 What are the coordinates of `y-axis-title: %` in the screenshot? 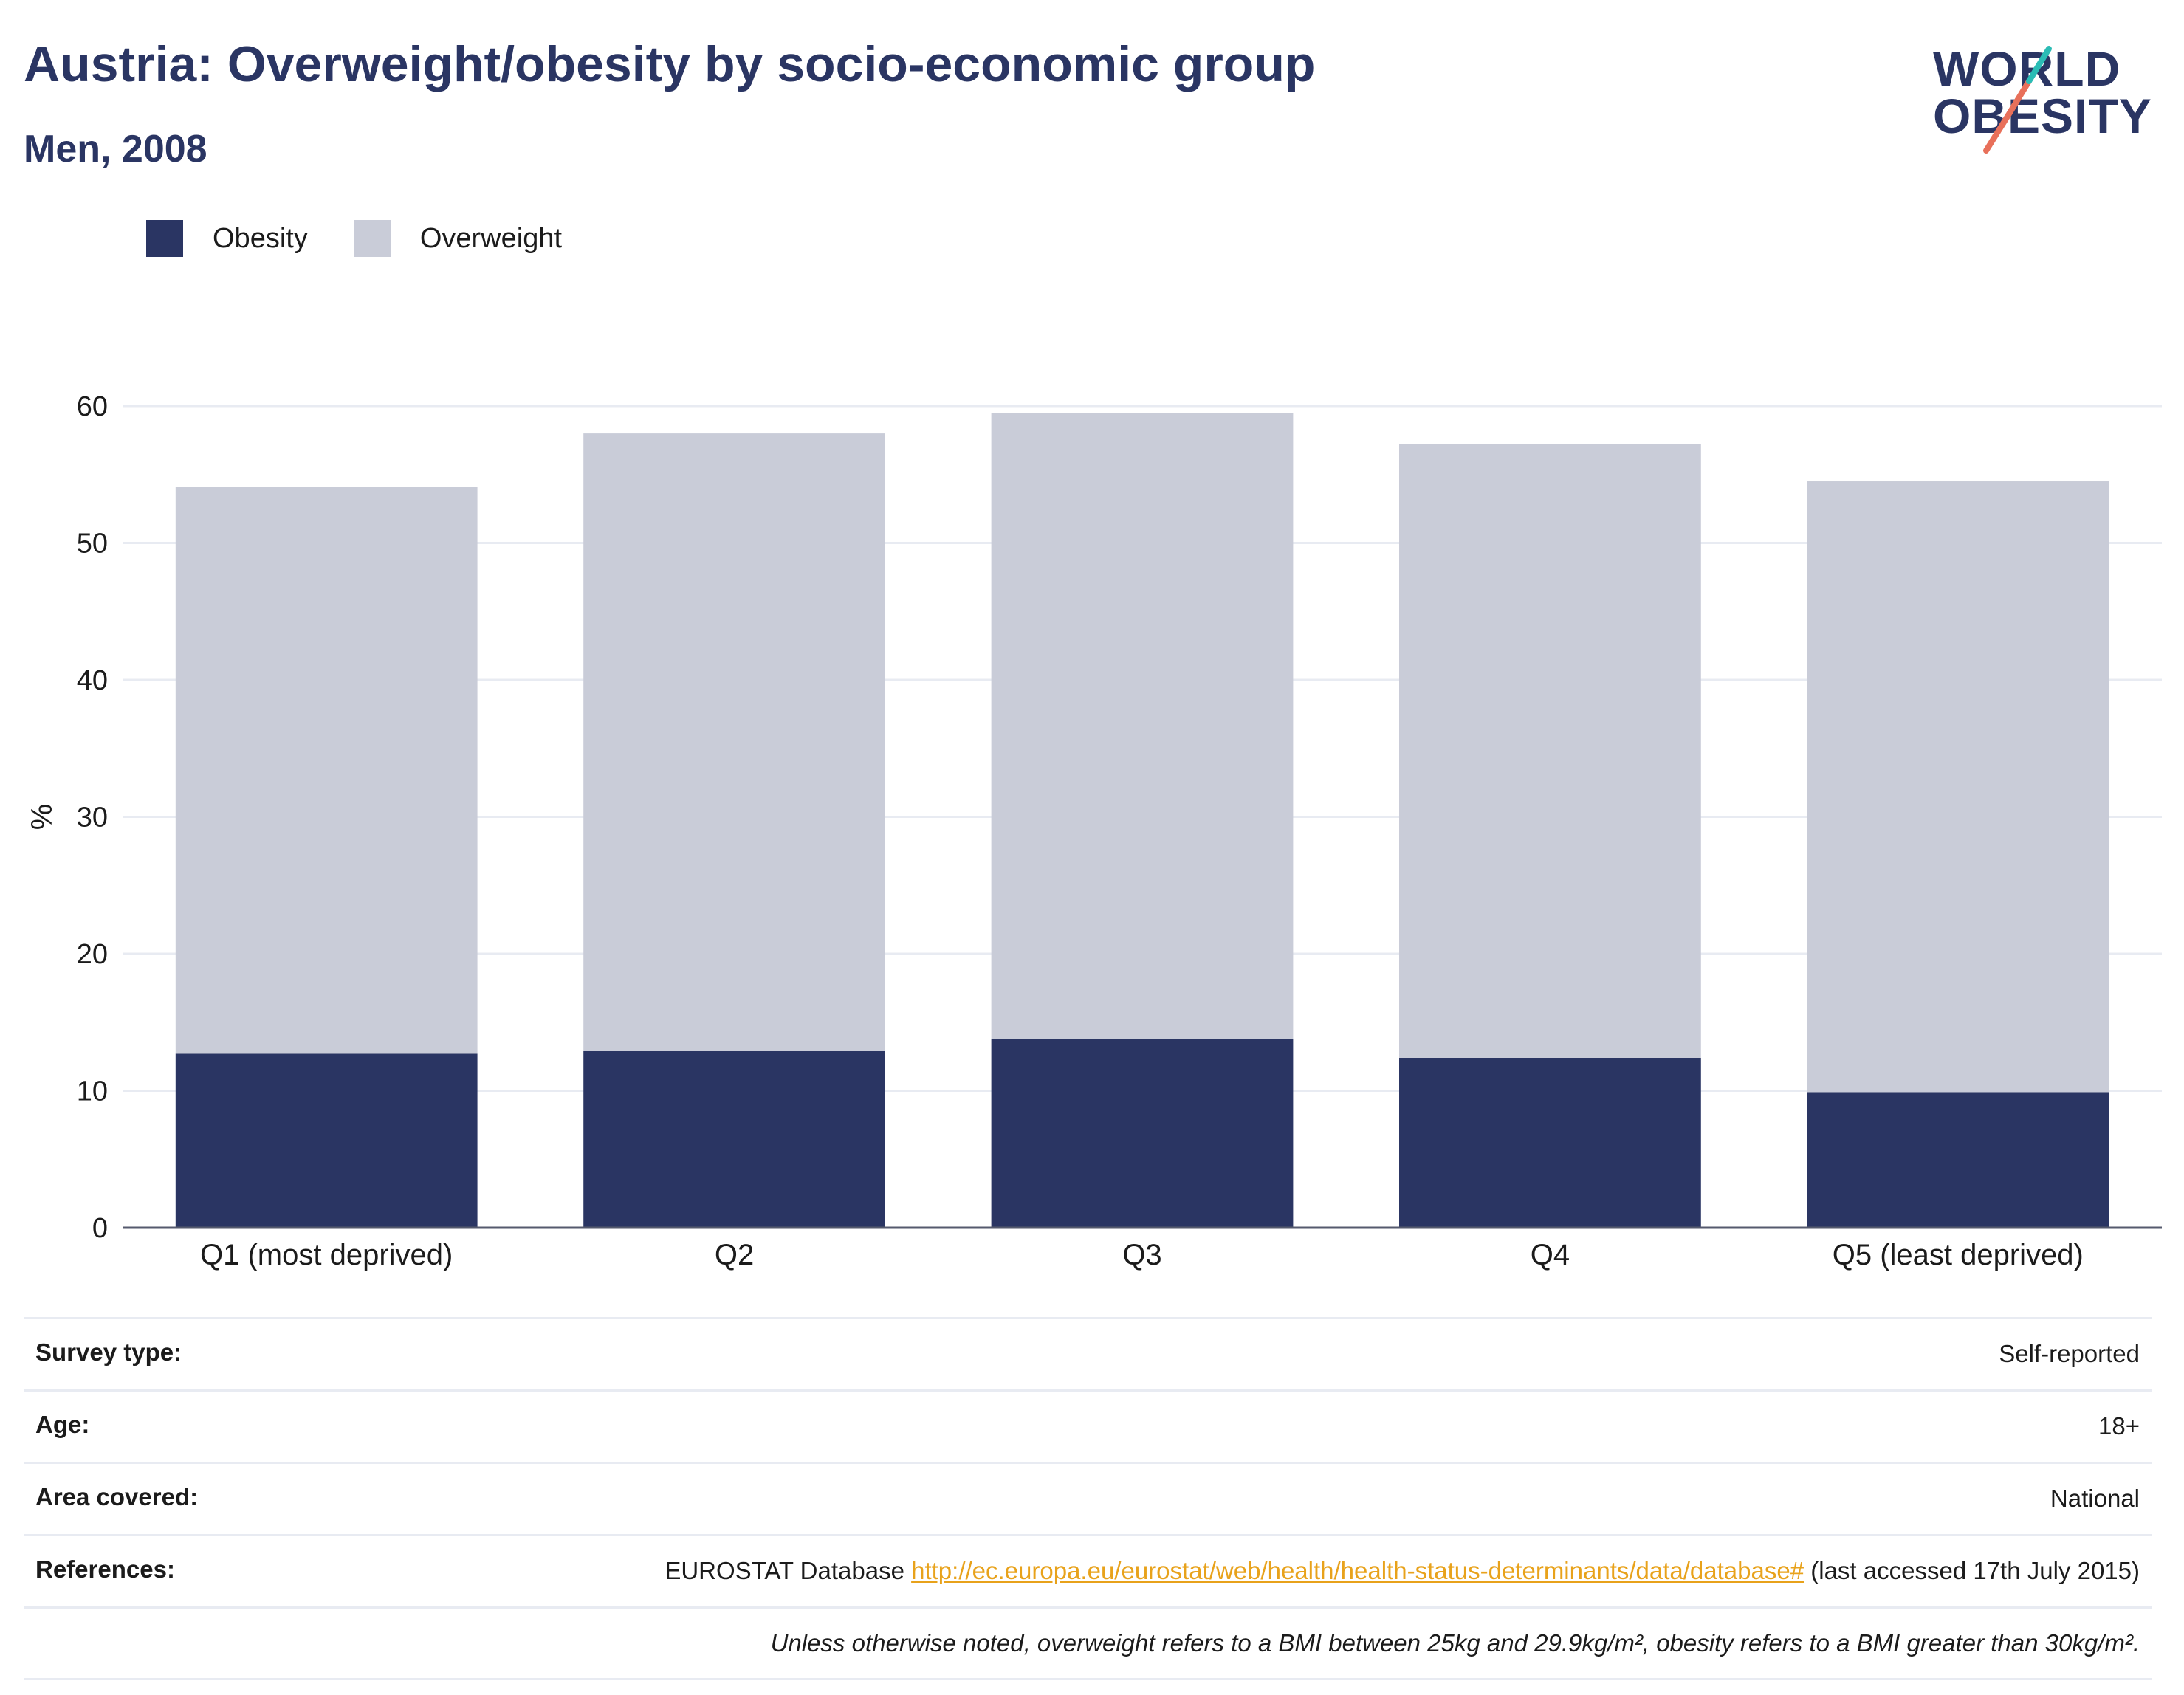 It's located at (42, 817).